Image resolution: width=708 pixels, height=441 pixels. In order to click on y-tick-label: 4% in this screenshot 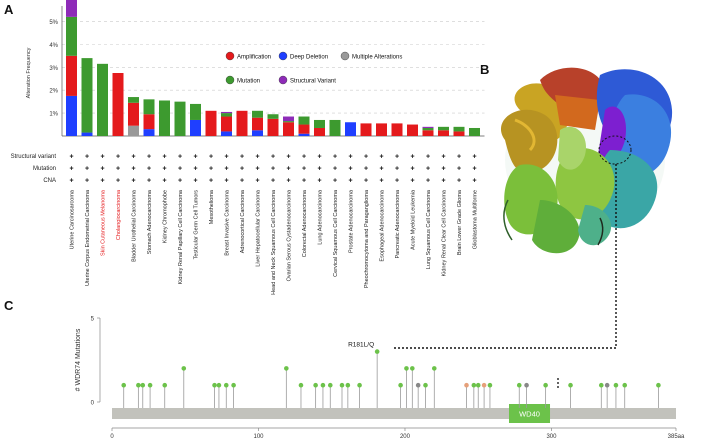, I will do `click(53, 46)`.